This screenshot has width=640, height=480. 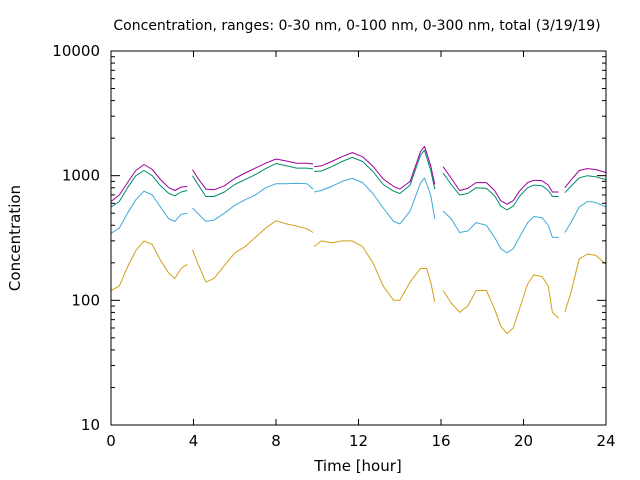 I want to click on y-tick-label: 10000, so click(x=76, y=51).